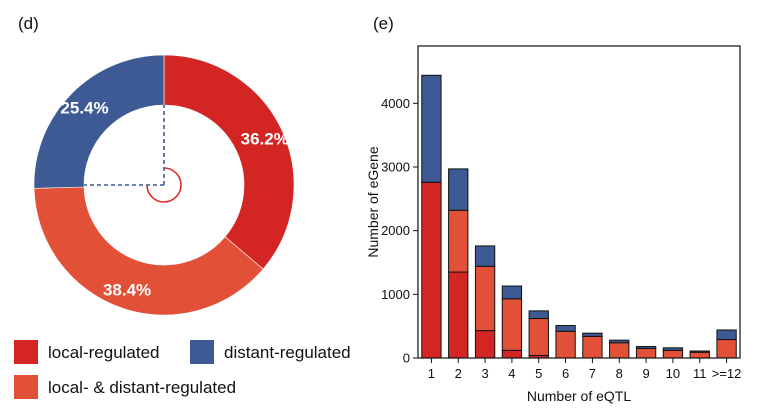 Image resolution: width=761 pixels, height=419 pixels. What do you see at coordinates (726, 349) in the screenshot?
I see `bar-local-distant-regulated-ge12` at bounding box center [726, 349].